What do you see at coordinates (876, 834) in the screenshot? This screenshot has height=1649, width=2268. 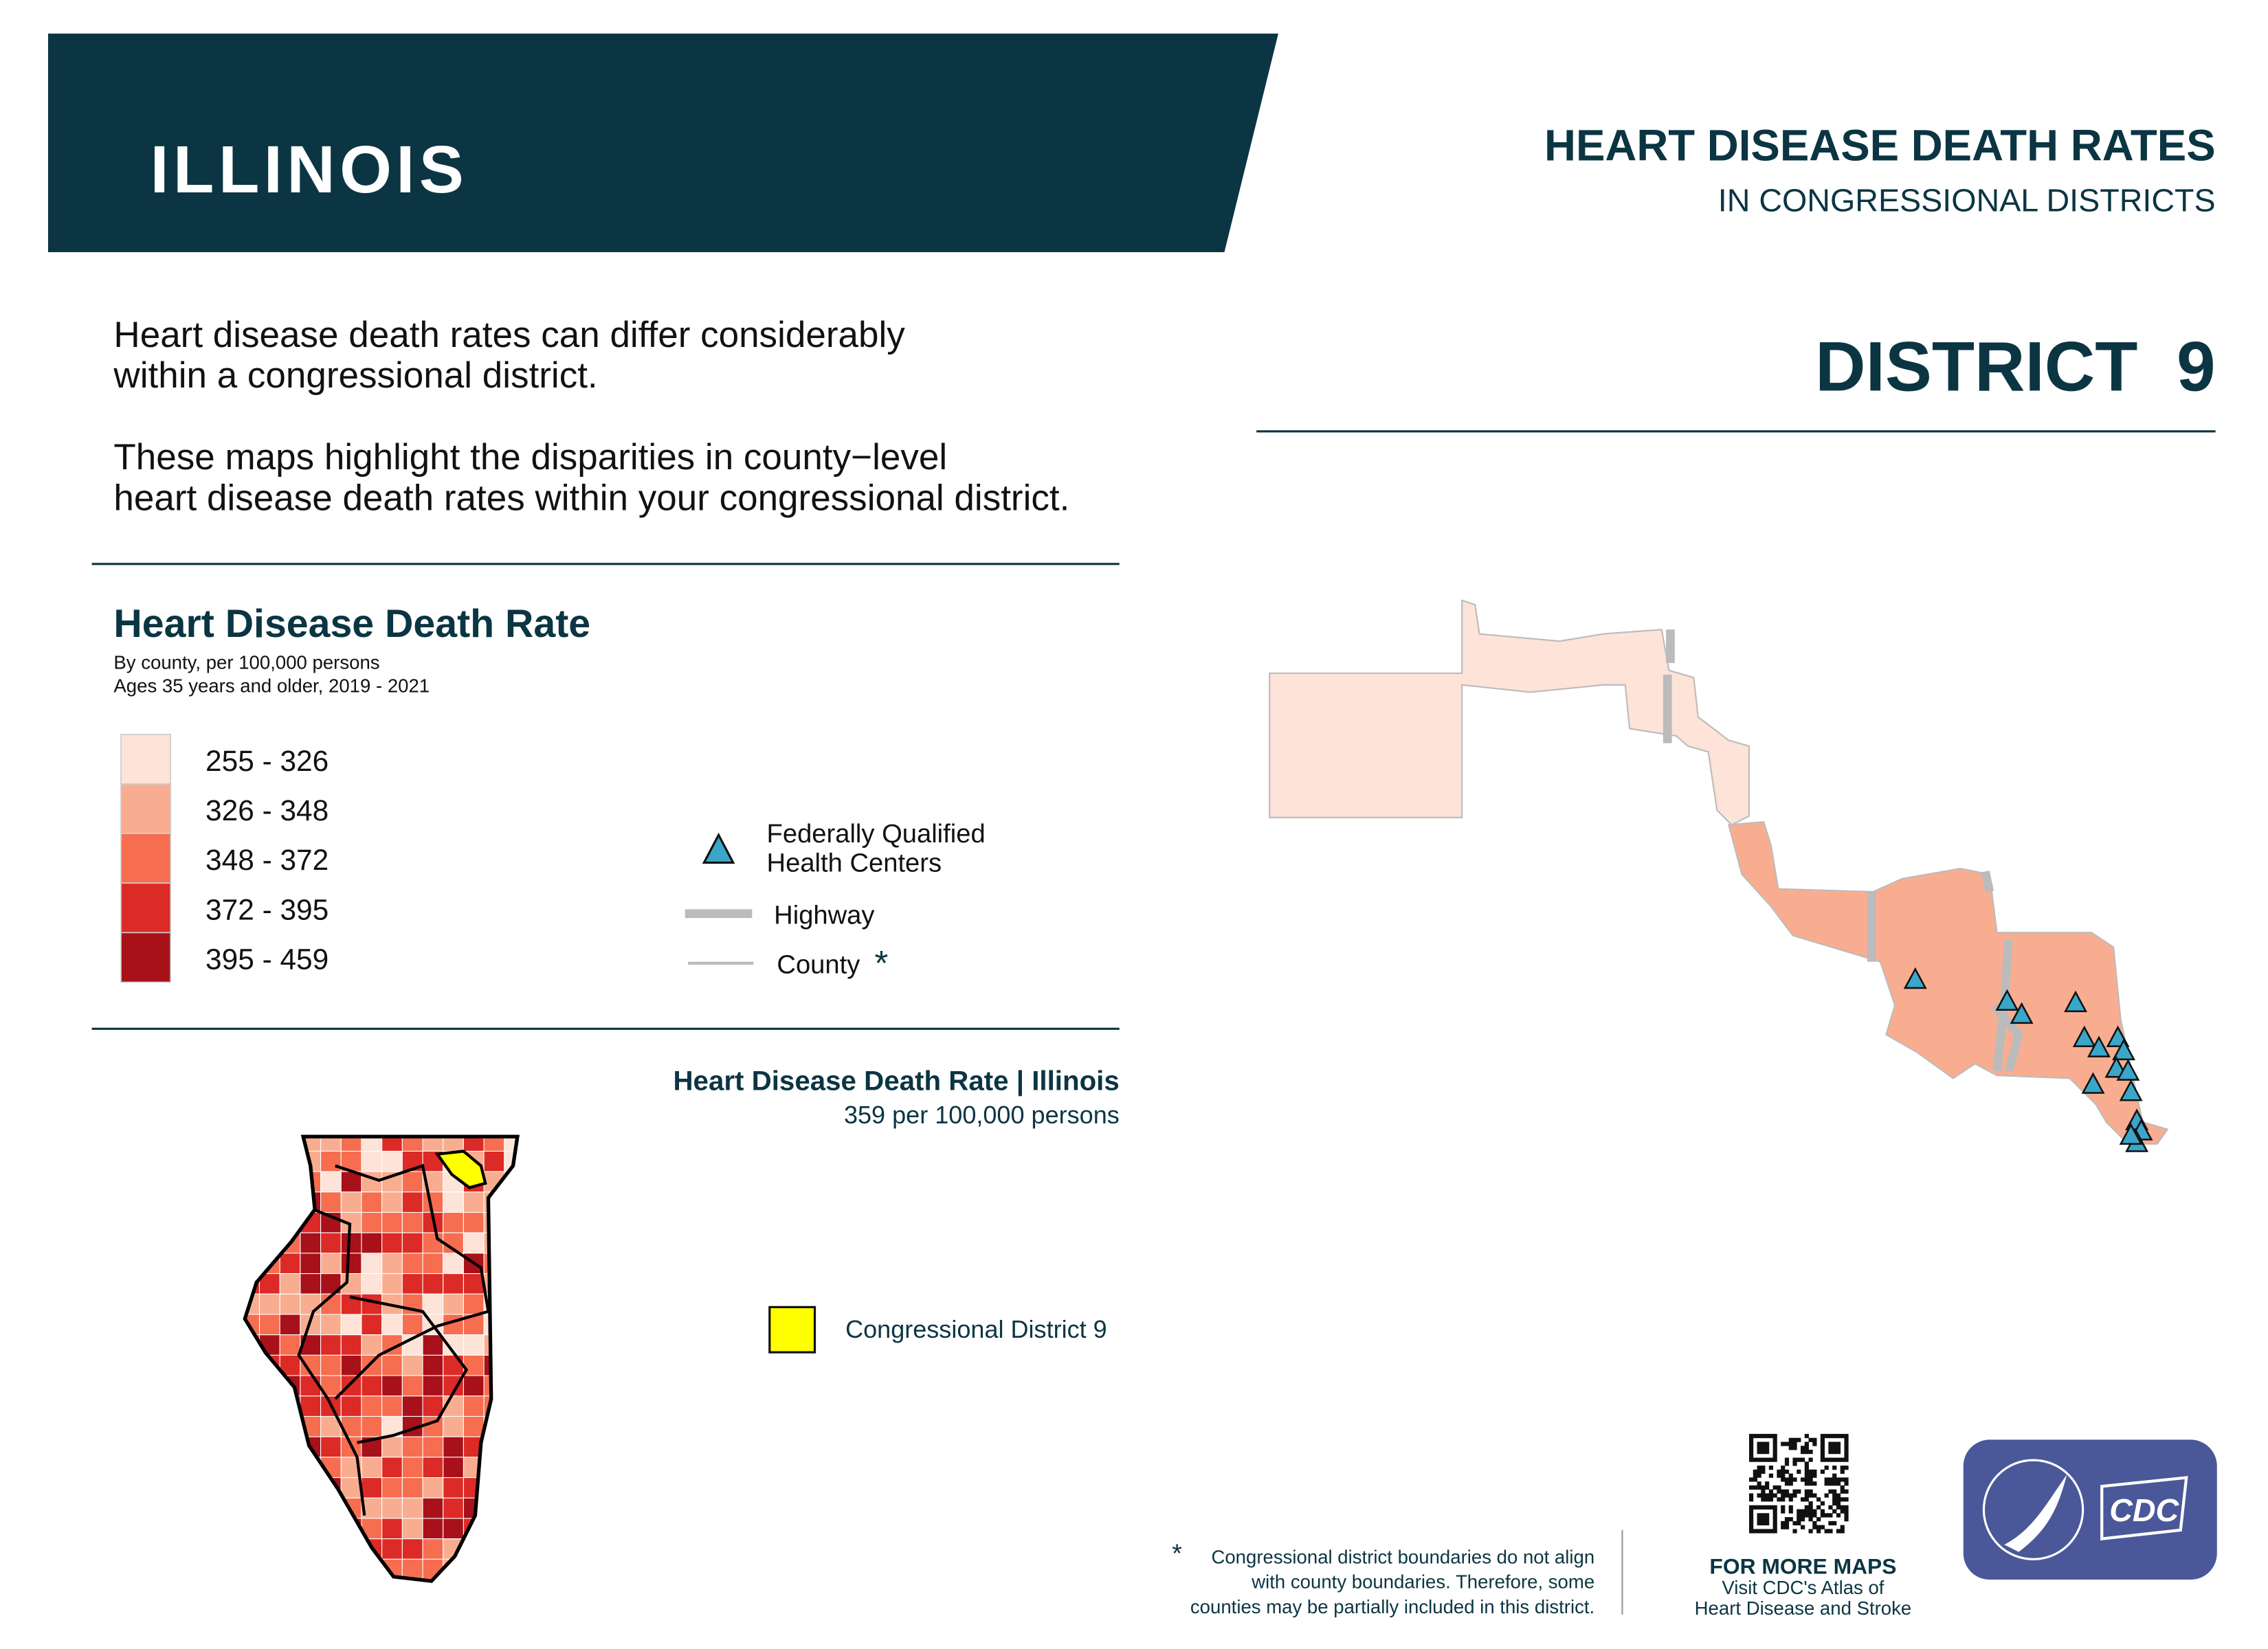 I see `legend-label: Federally Qualified` at bounding box center [876, 834].